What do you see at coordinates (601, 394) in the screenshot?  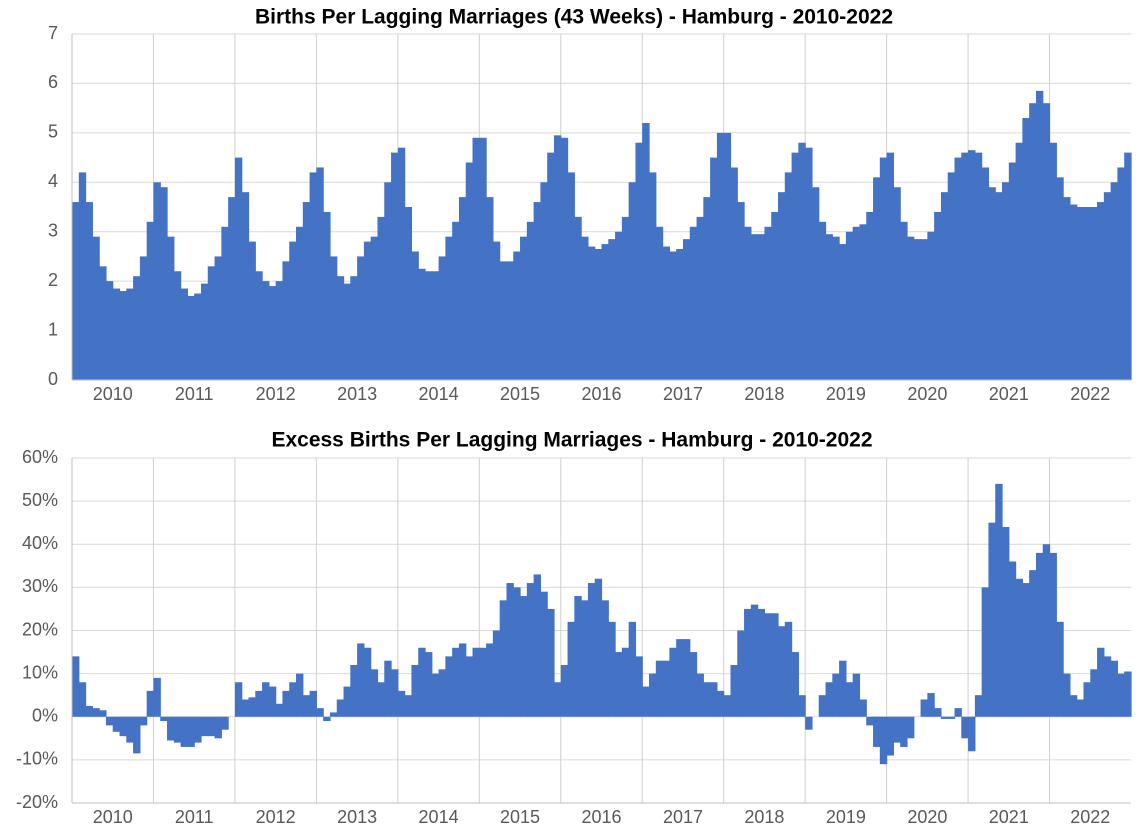 I see `x-tick-label: 2016` at bounding box center [601, 394].